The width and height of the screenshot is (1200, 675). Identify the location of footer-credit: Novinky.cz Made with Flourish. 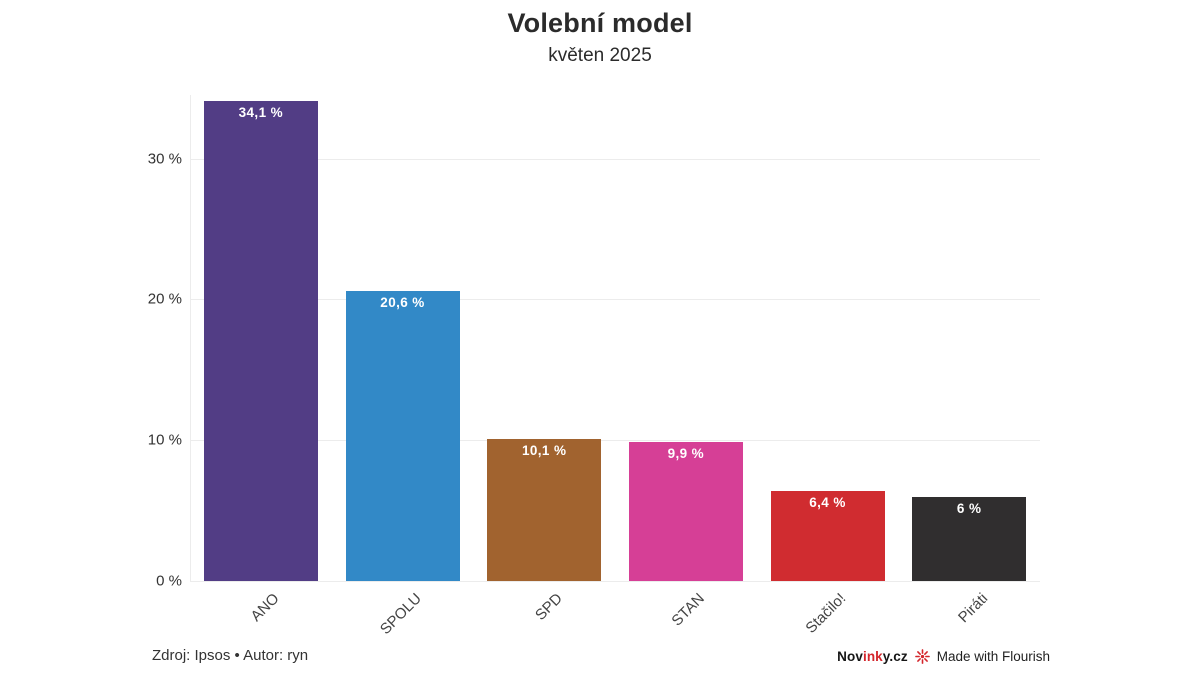
(943, 656).